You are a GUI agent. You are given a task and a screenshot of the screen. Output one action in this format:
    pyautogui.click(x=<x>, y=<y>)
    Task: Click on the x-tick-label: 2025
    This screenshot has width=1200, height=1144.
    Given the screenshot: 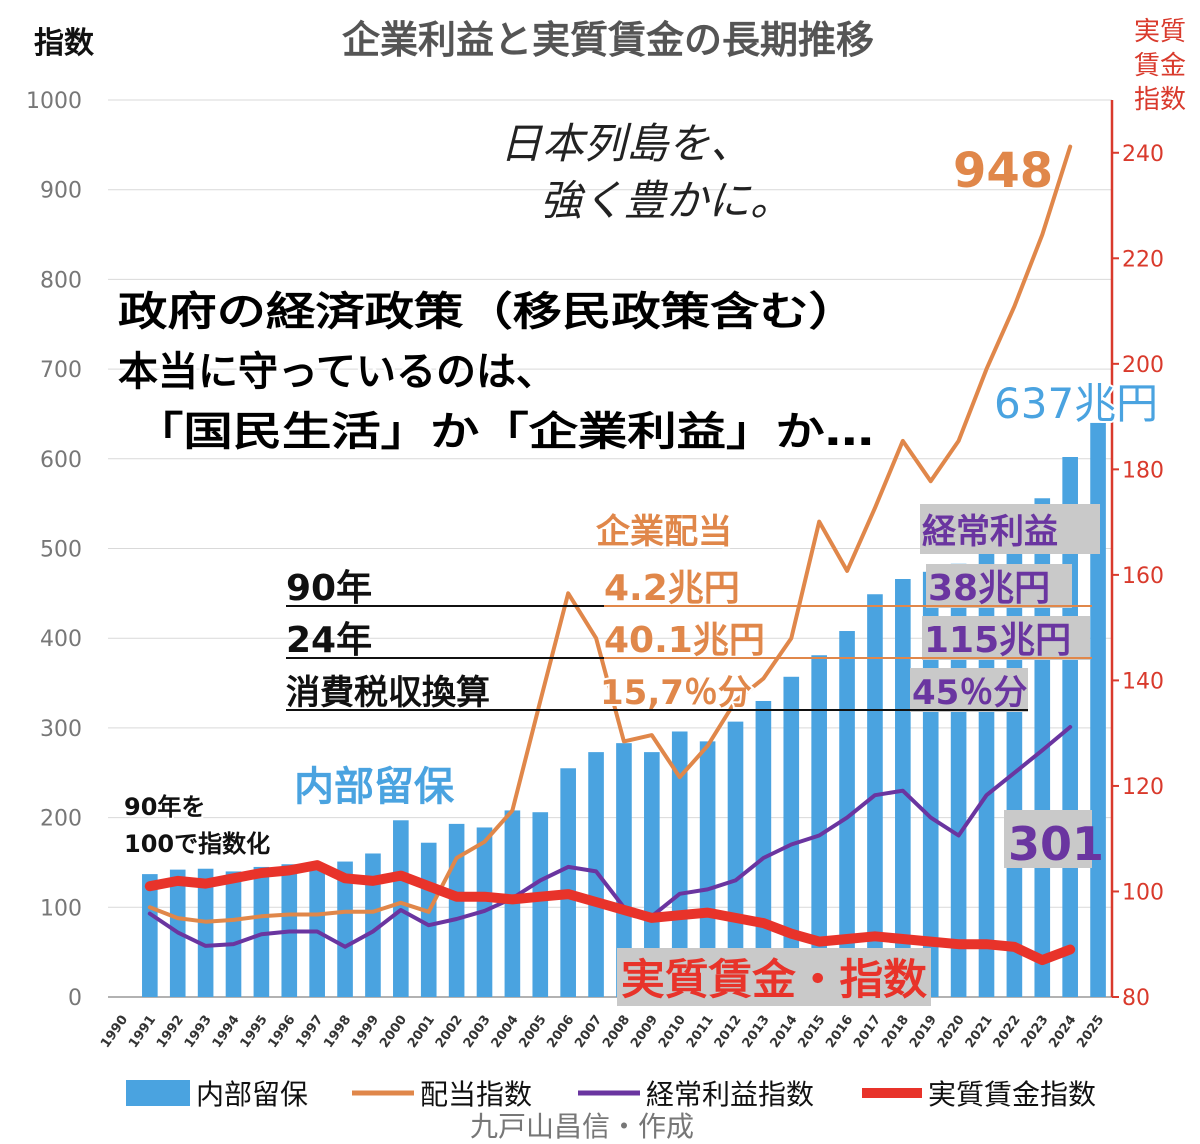 What is the action you would take?
    pyautogui.click(x=1090, y=1032)
    